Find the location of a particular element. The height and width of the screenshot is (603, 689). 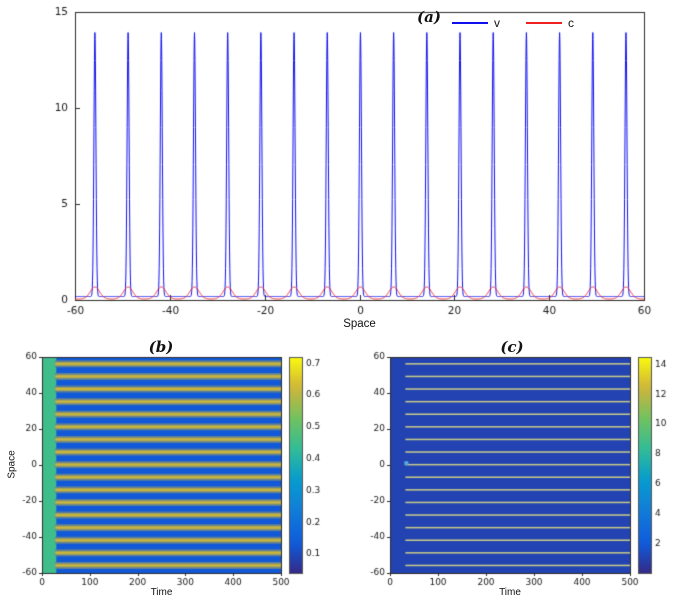

legend-entry-c: c is located at coordinates (550, 23).